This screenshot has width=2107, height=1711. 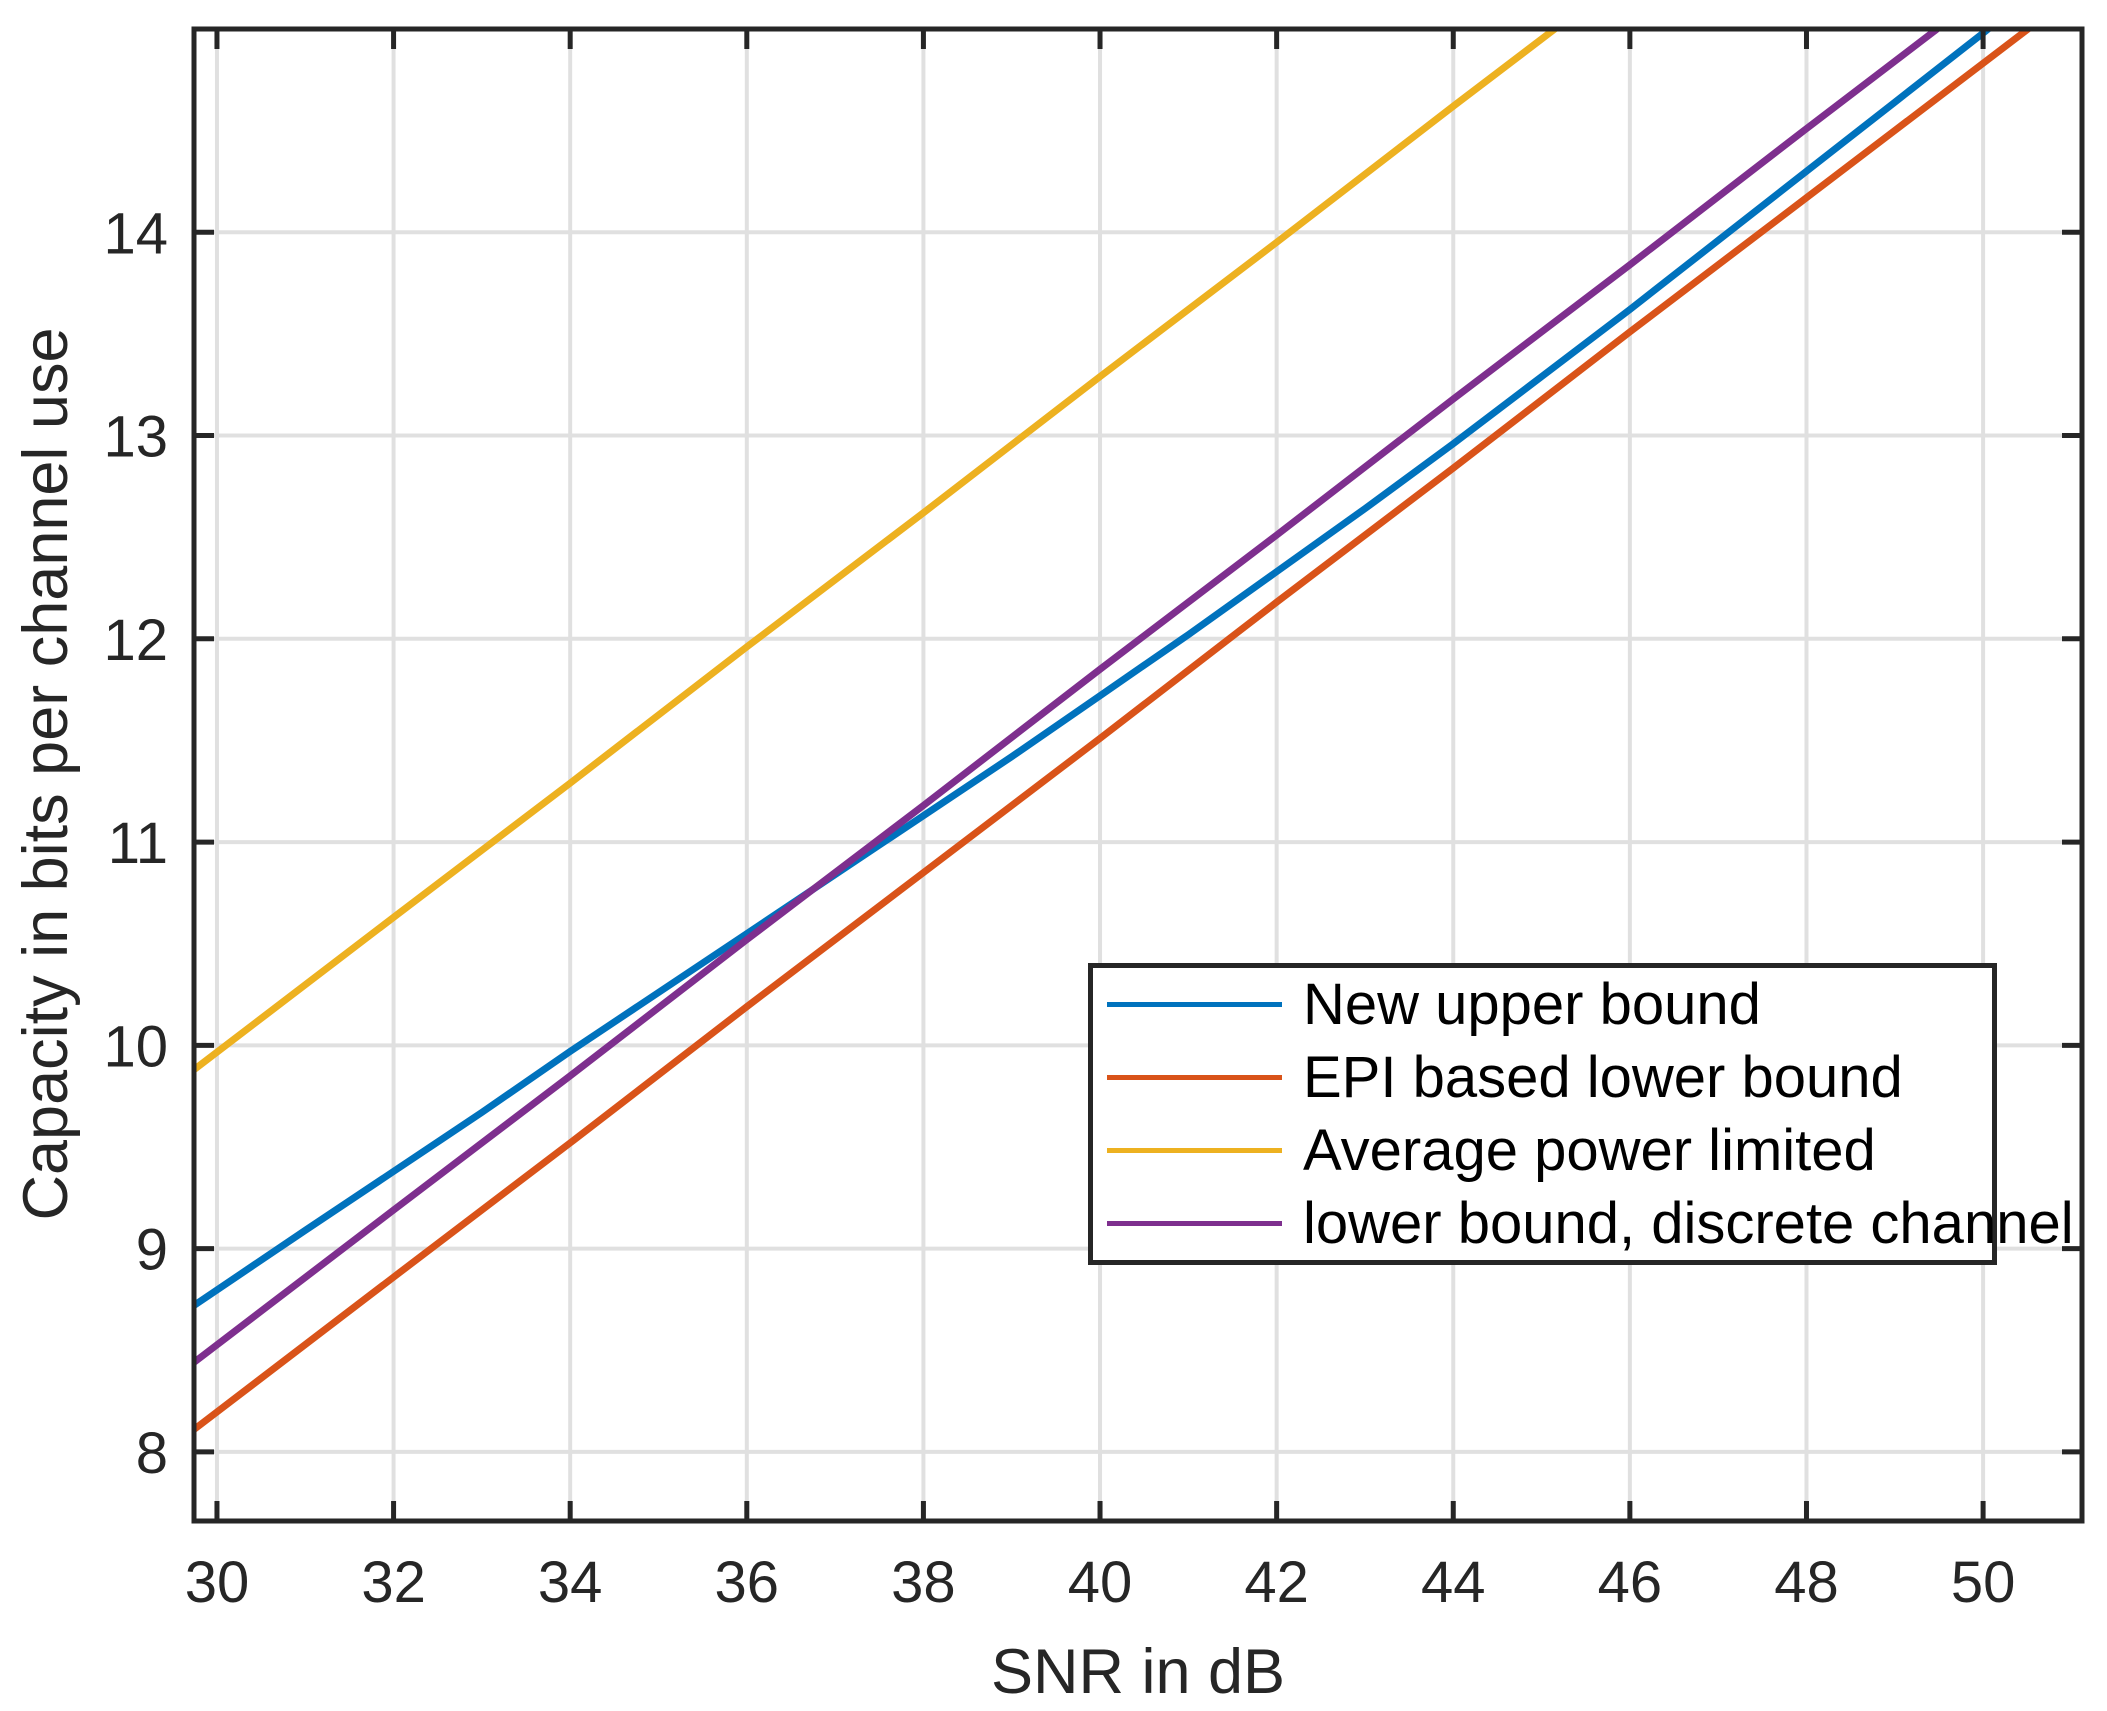 What do you see at coordinates (135, 640) in the screenshot?
I see `y-tick-label: 12` at bounding box center [135, 640].